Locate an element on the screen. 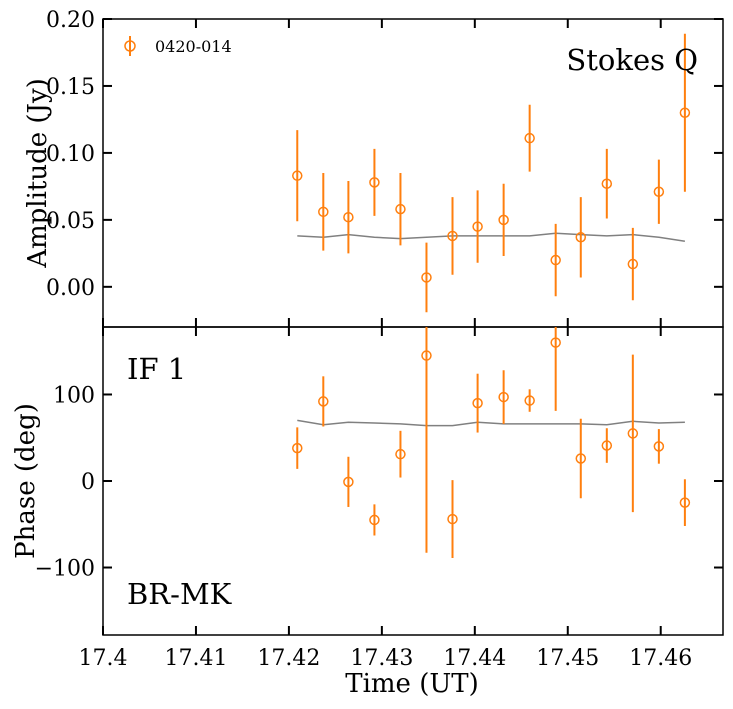 Image resolution: width=733 pixels, height=709 pixels. x-tick-label: 17.44 is located at coordinates (474, 658).